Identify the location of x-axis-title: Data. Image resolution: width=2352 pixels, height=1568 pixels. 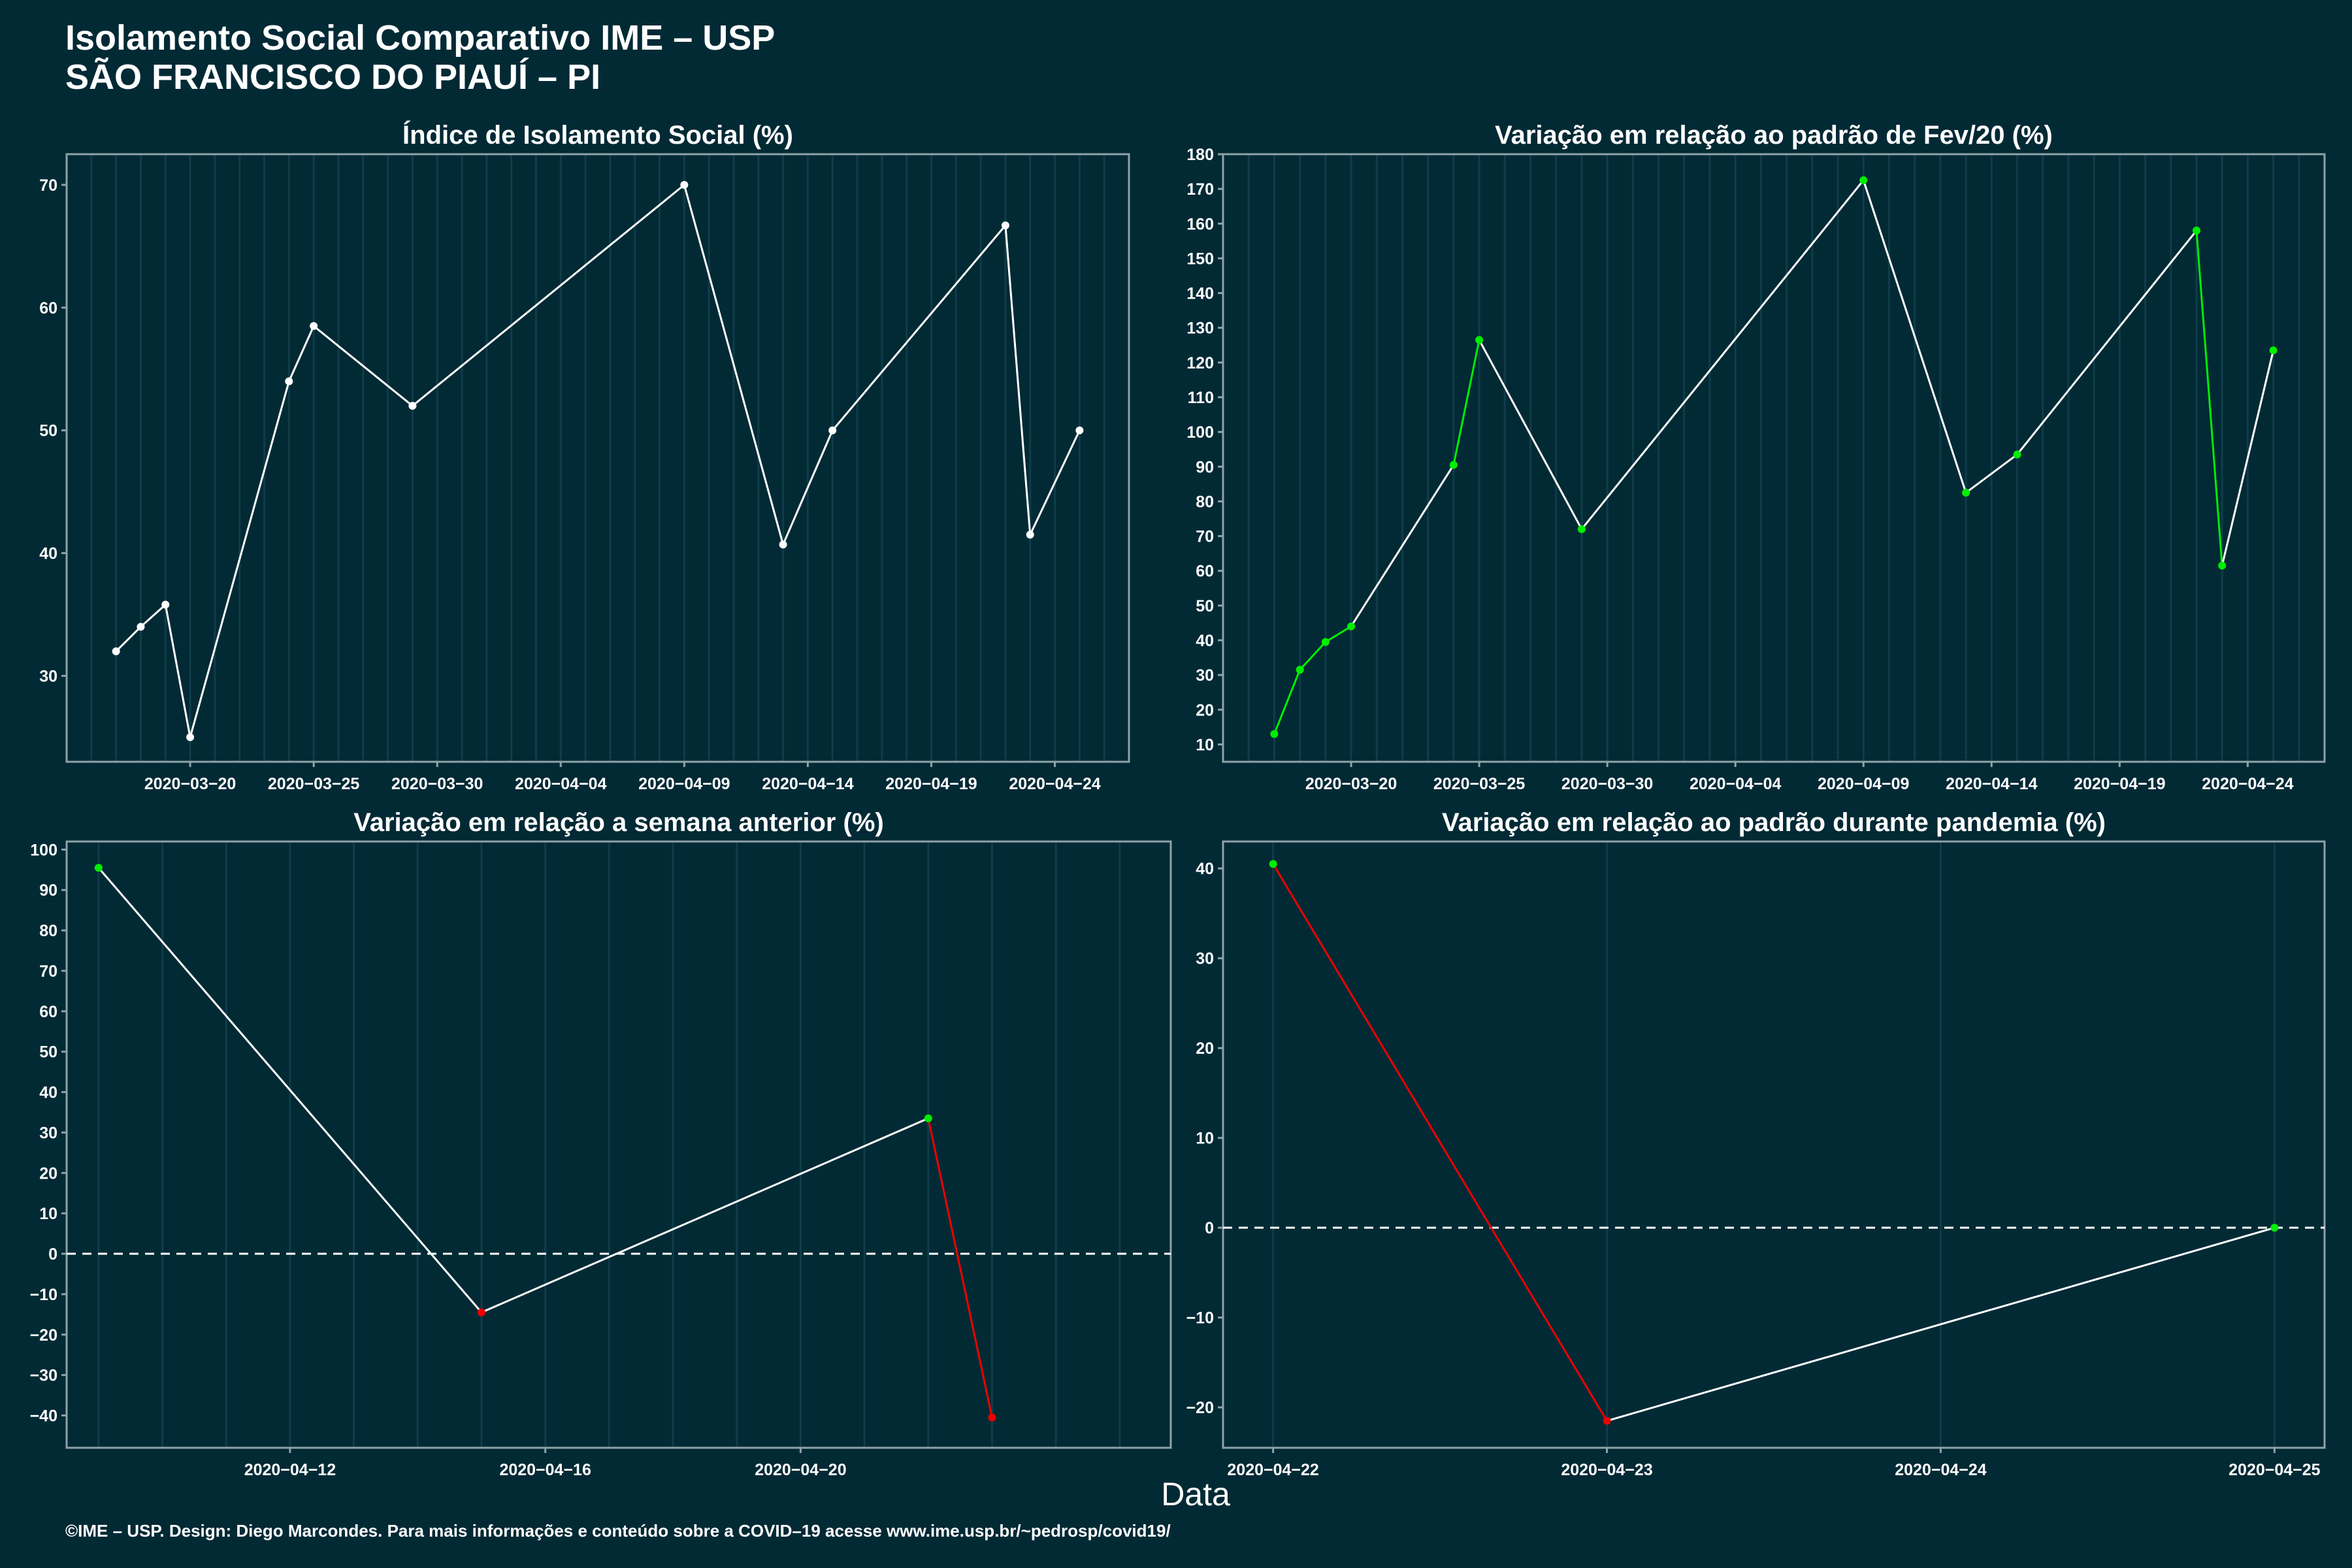
(1195, 1494).